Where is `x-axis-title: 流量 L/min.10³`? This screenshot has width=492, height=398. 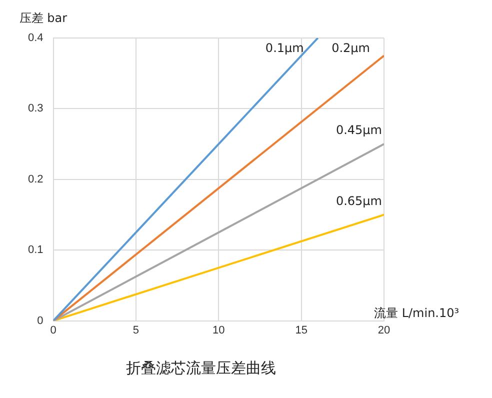 x-axis-title: 流量 L/min.10³ is located at coordinates (417, 313).